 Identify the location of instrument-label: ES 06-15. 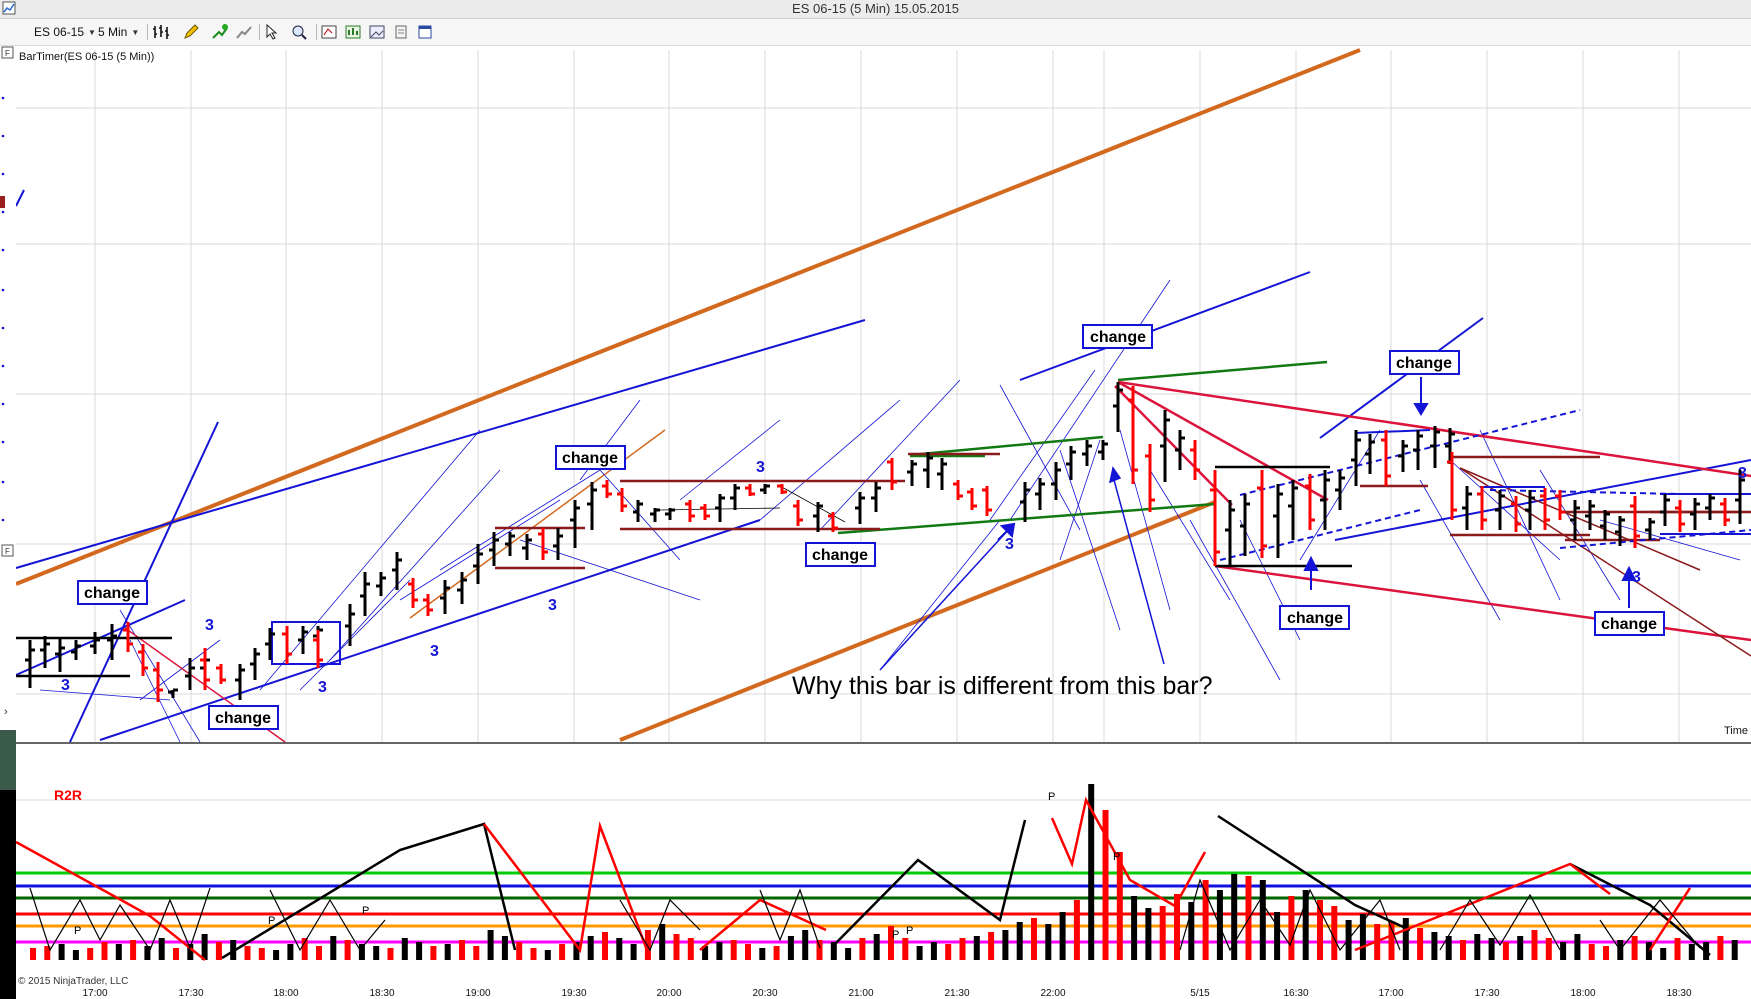
(59, 32).